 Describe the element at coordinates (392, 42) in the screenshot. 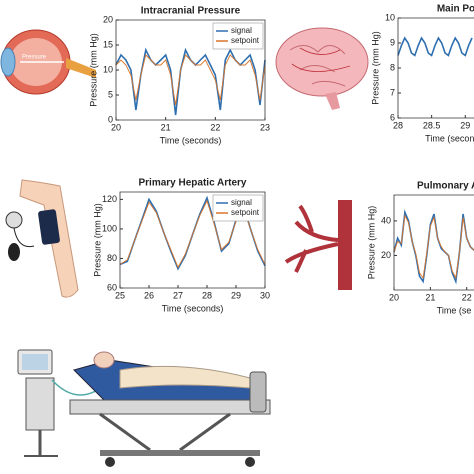

I see `y-tick-label: 9` at that location.